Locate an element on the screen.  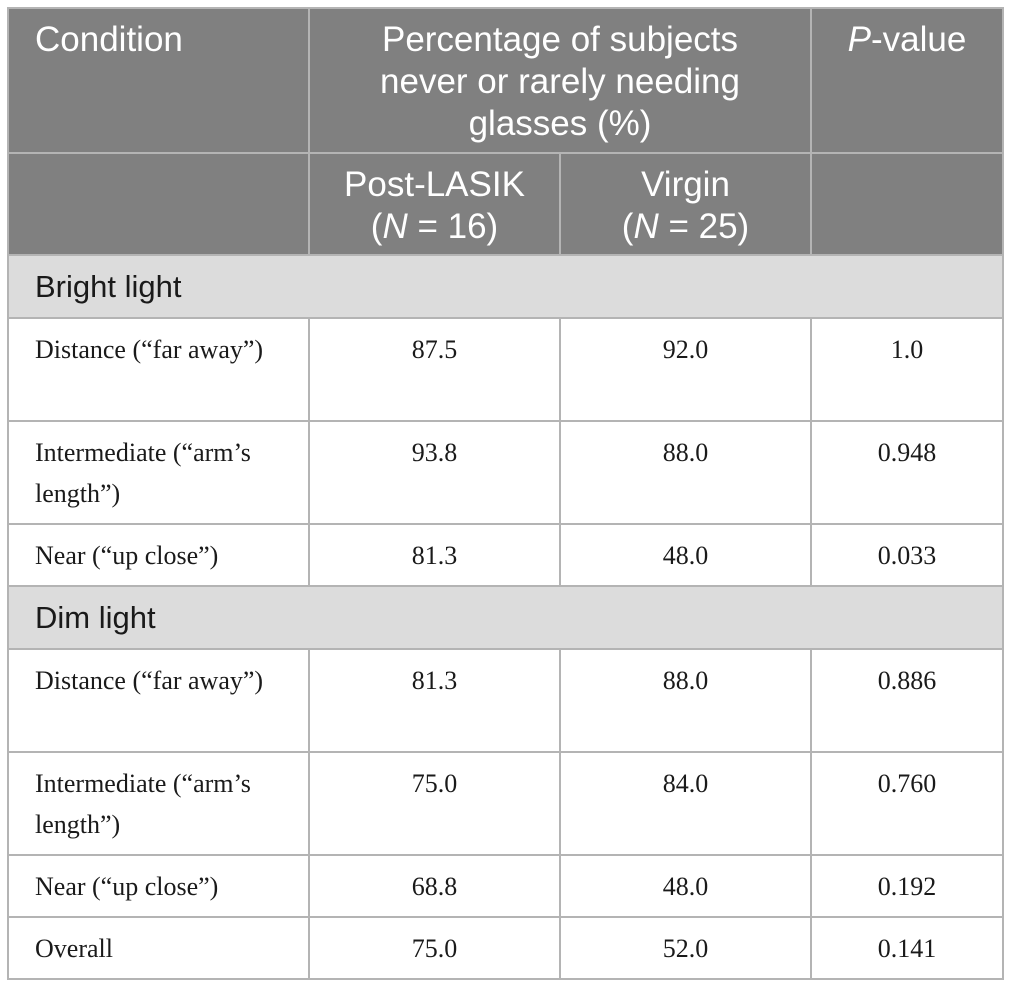
header-row-2: Post-LASIK (N = 16) Virgin (N = 25) is located at coordinates (506, 204).